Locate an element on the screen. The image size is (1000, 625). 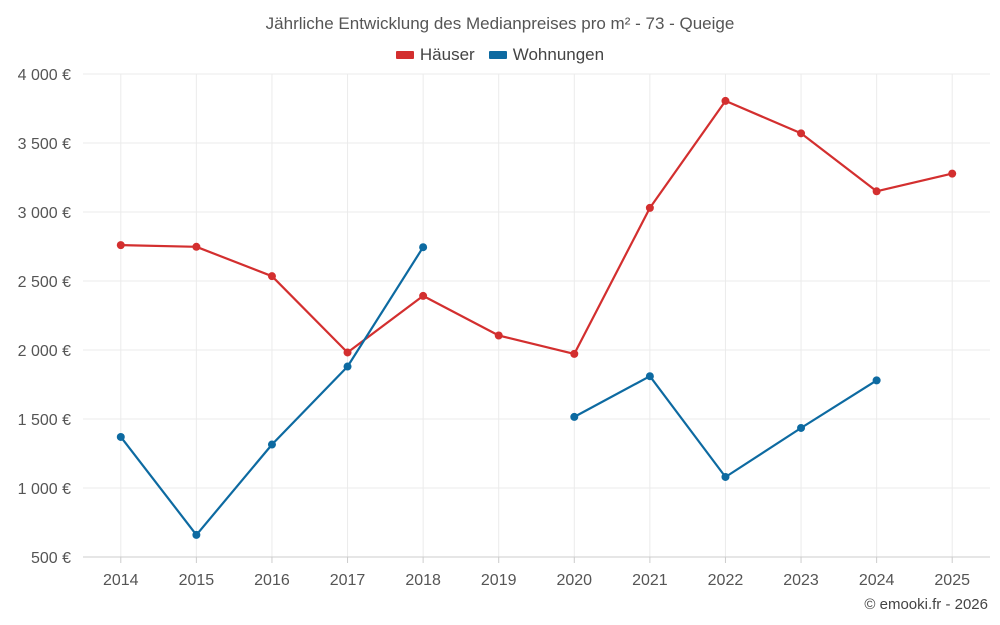
x-tick-label: 2025 is located at coordinates (952, 580).